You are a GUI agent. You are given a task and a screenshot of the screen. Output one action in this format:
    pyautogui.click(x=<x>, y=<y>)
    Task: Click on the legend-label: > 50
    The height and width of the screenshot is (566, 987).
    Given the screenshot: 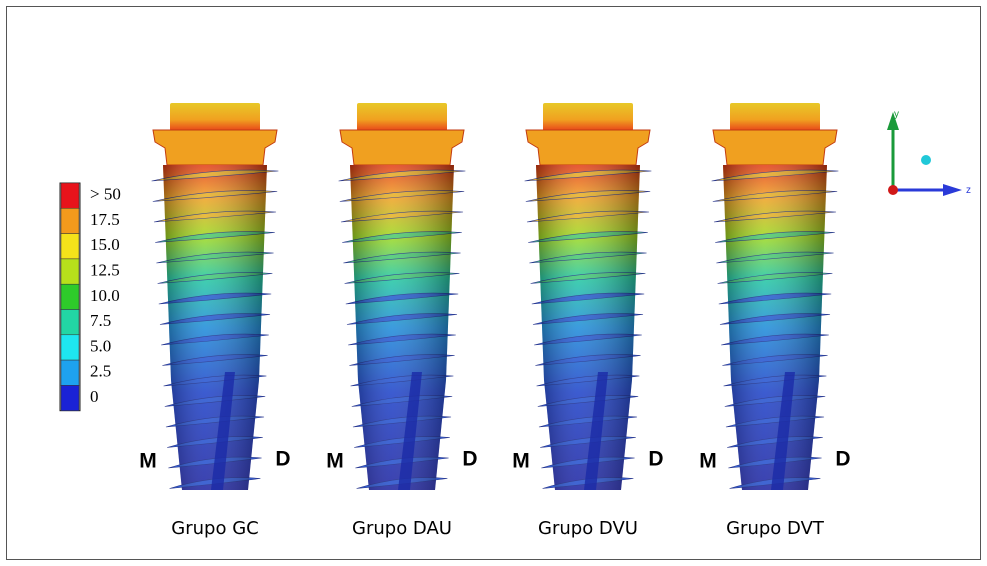 What is the action you would take?
    pyautogui.click(x=105, y=194)
    